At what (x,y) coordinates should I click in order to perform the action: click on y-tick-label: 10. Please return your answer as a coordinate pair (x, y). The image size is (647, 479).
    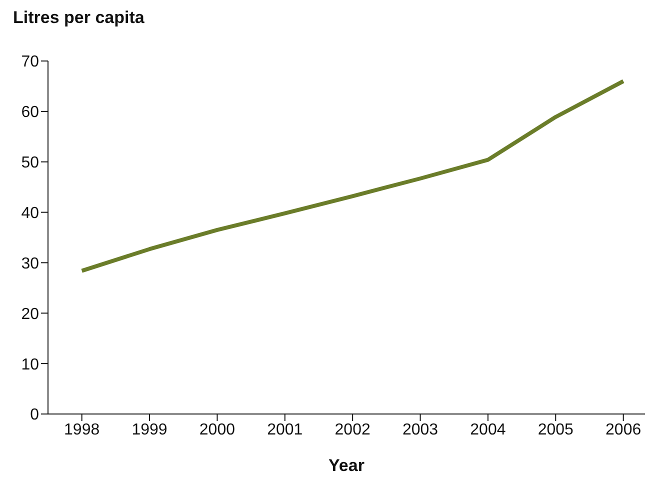
    Looking at the image, I should click on (30, 365).